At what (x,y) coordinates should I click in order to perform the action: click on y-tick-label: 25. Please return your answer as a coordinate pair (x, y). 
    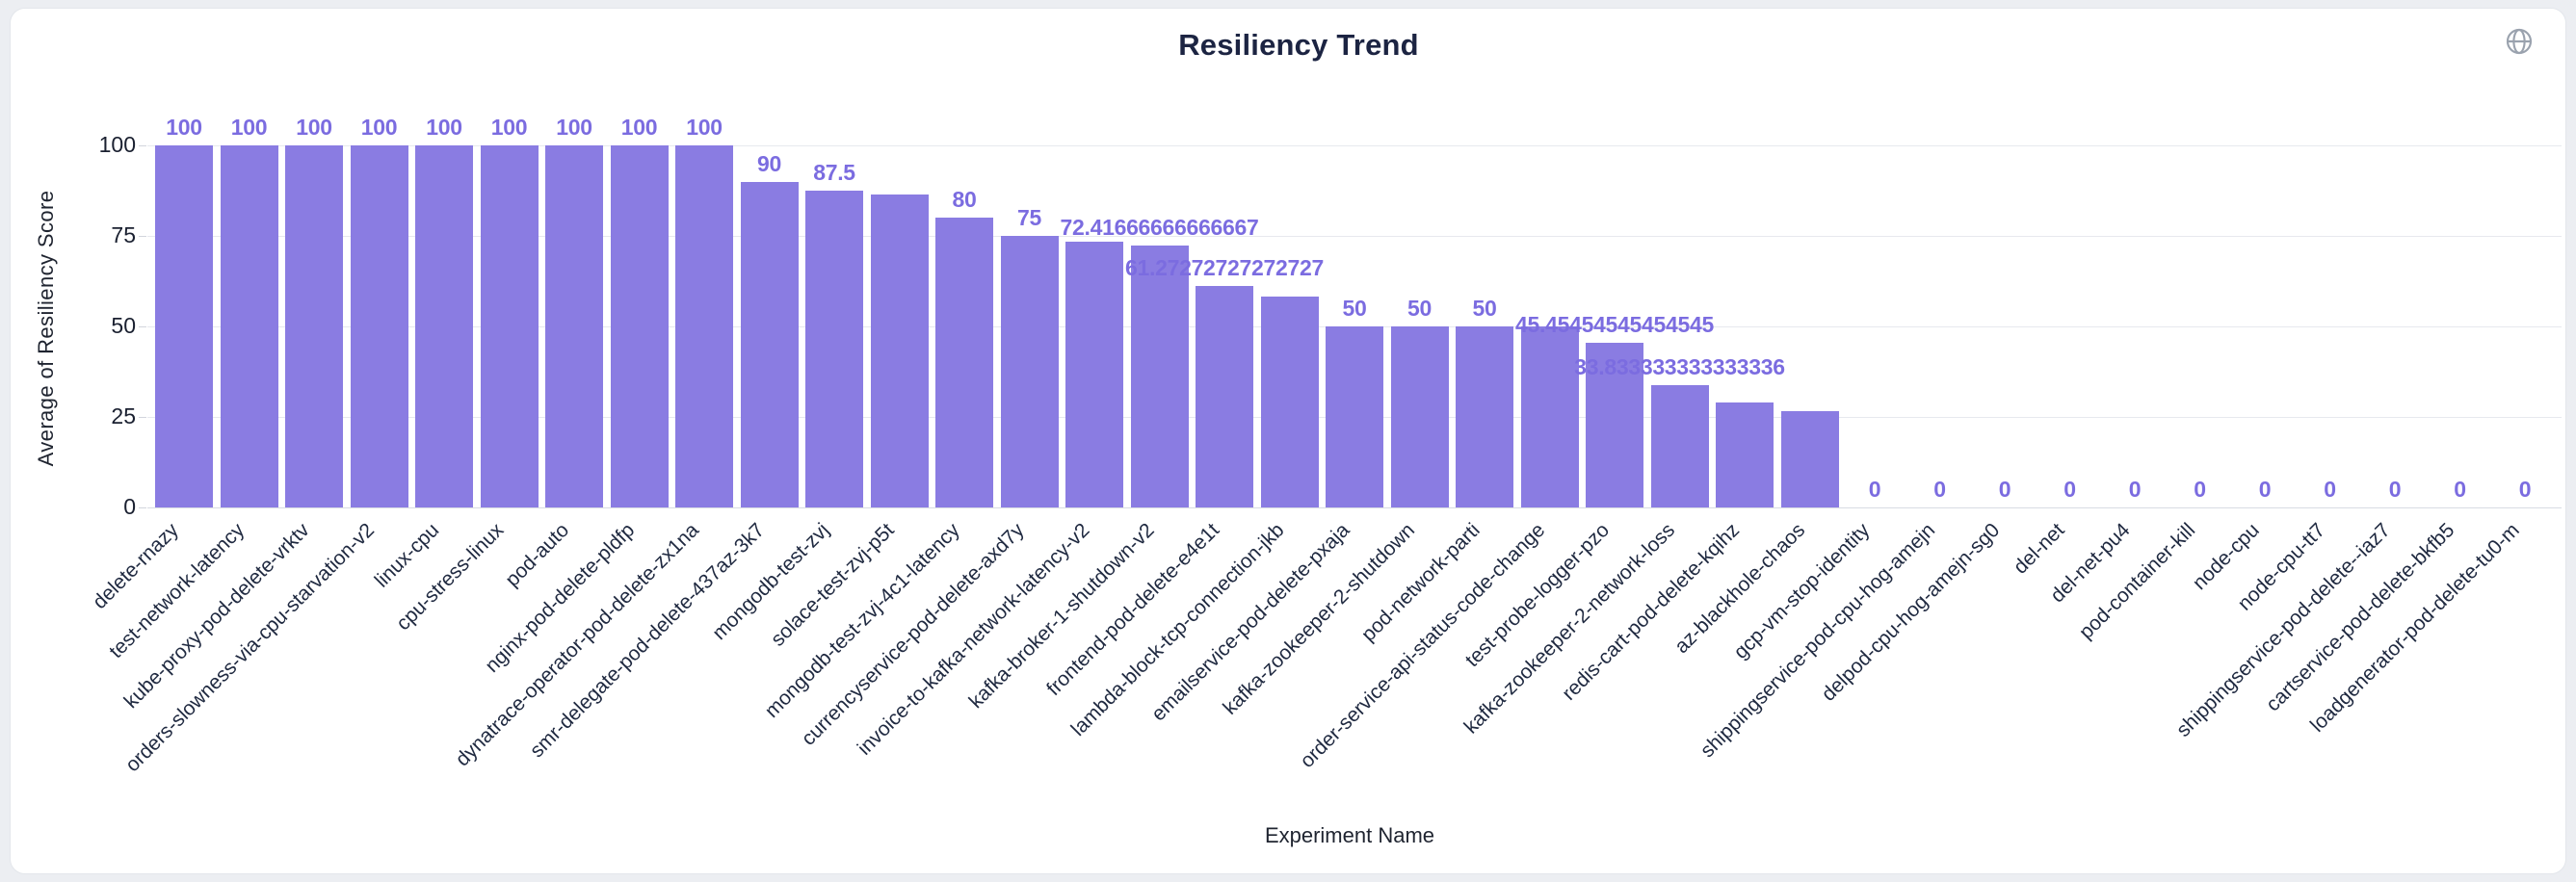
    Looking at the image, I should click on (124, 415).